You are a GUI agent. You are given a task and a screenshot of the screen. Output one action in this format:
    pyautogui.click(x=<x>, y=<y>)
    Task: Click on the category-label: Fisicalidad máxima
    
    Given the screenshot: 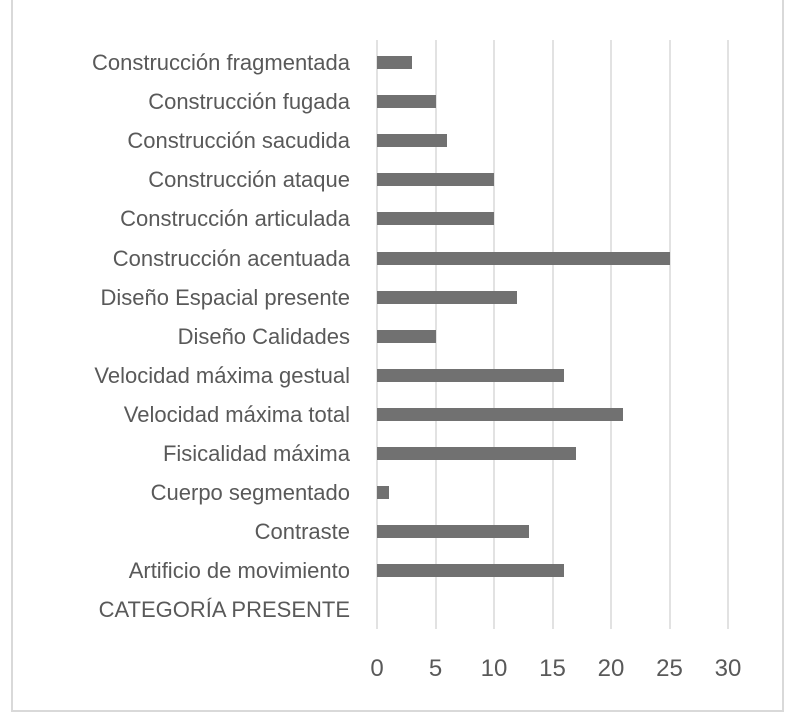 What is the action you would take?
    pyautogui.click(x=256, y=453)
    